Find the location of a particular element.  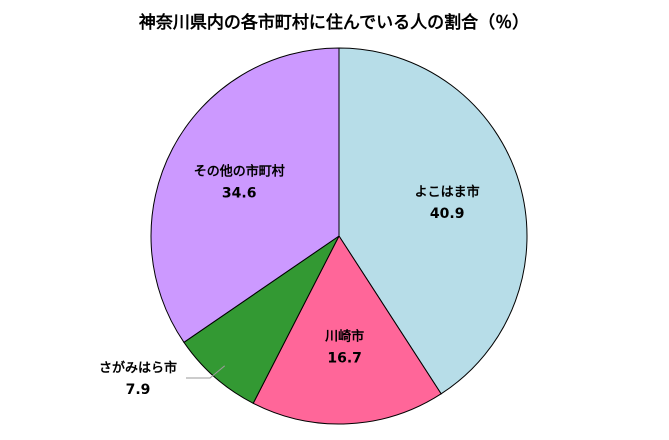

slice-label-4: その他の市町村 is located at coordinates (239, 171).